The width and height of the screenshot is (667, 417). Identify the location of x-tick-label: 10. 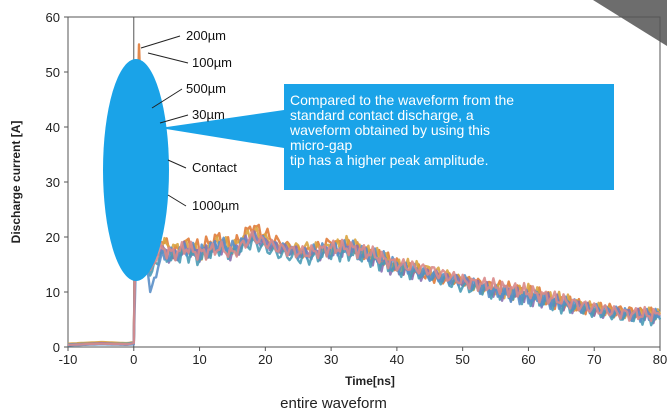
(199, 359).